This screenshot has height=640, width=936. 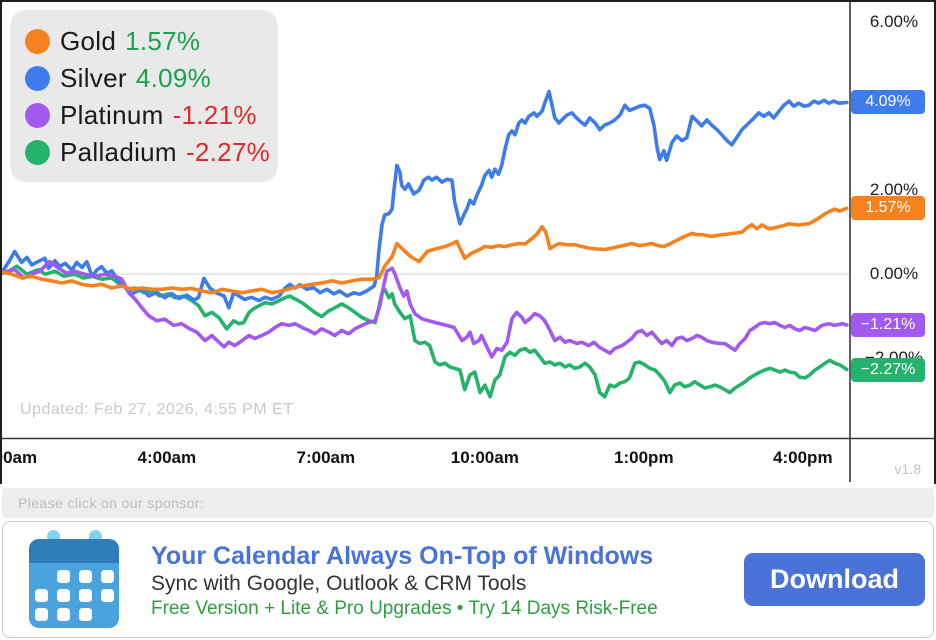 What do you see at coordinates (402, 556) in the screenshot?
I see `ad-headline: Your Calendar Always On-Top of Windows` at bounding box center [402, 556].